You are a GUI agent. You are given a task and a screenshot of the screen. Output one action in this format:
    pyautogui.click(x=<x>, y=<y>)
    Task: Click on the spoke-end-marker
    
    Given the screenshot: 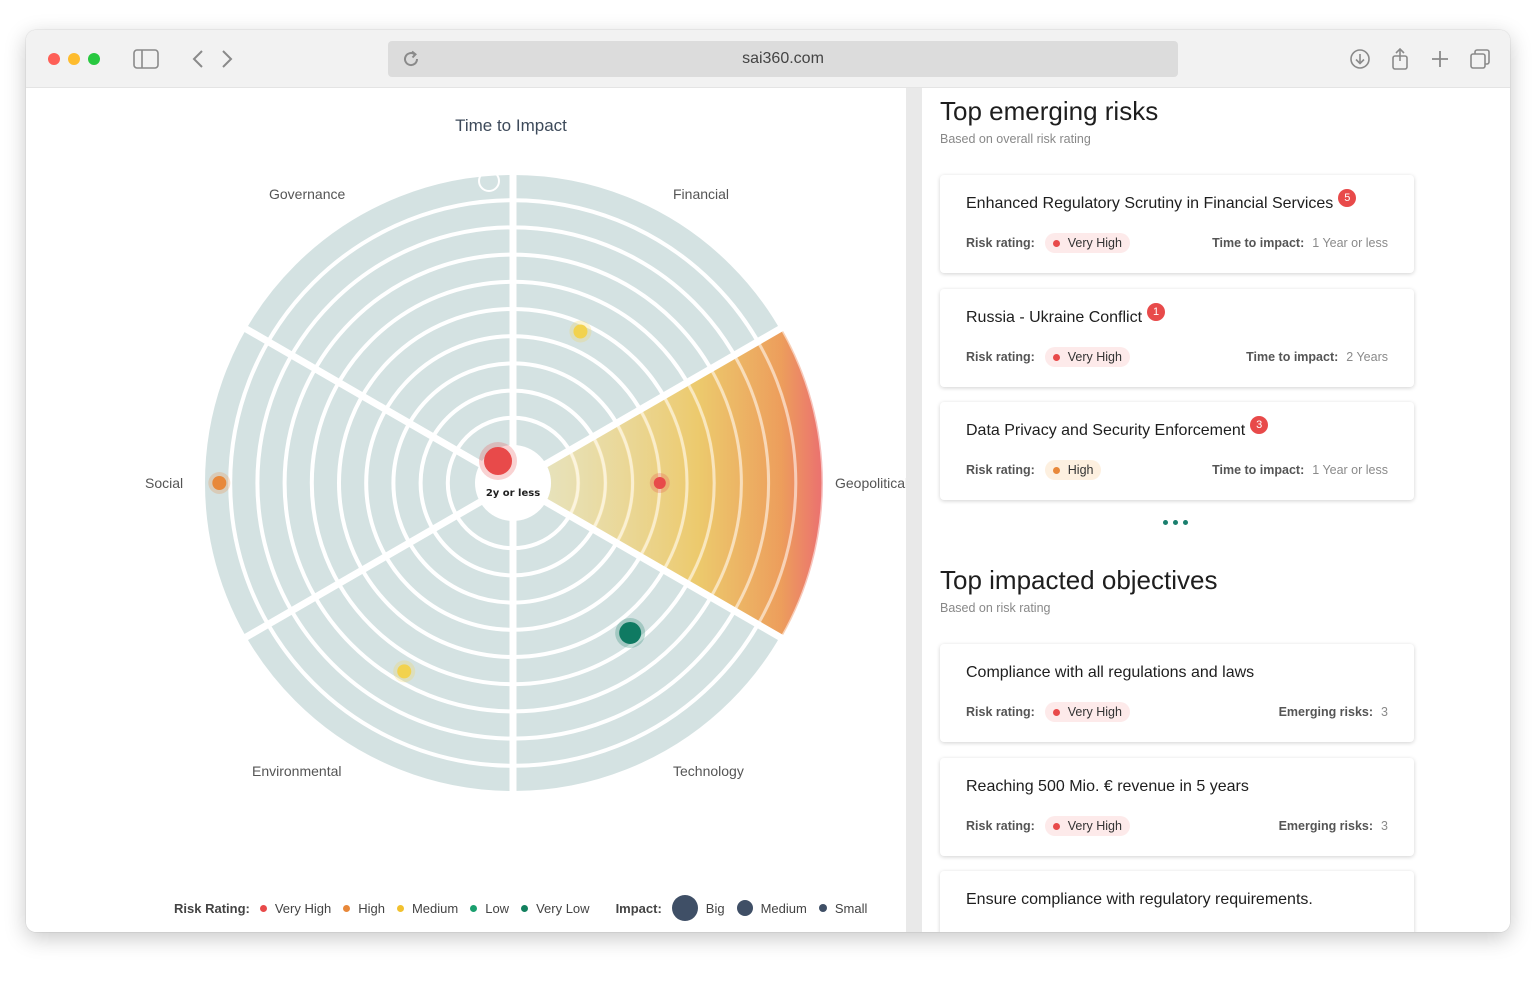 What is the action you would take?
    pyautogui.click(x=489, y=181)
    